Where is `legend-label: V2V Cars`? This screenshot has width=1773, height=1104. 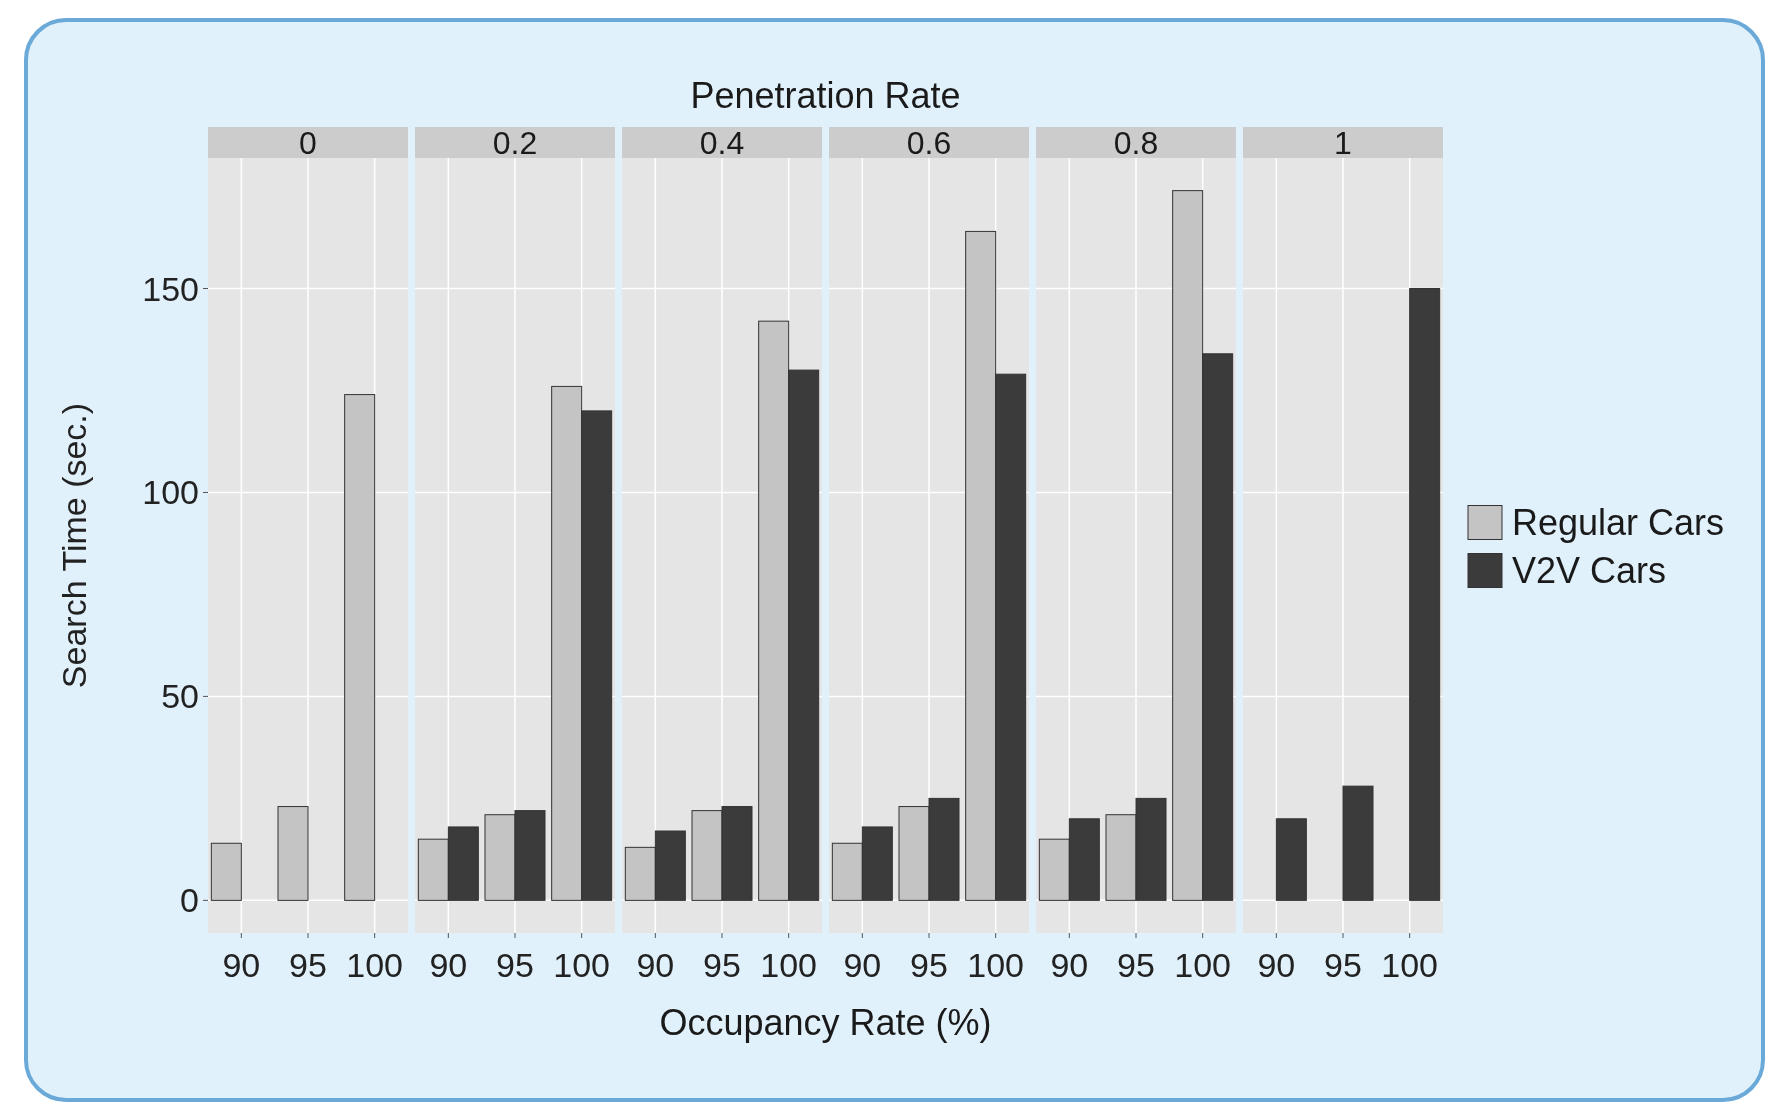 legend-label: V2V Cars is located at coordinates (1589, 570).